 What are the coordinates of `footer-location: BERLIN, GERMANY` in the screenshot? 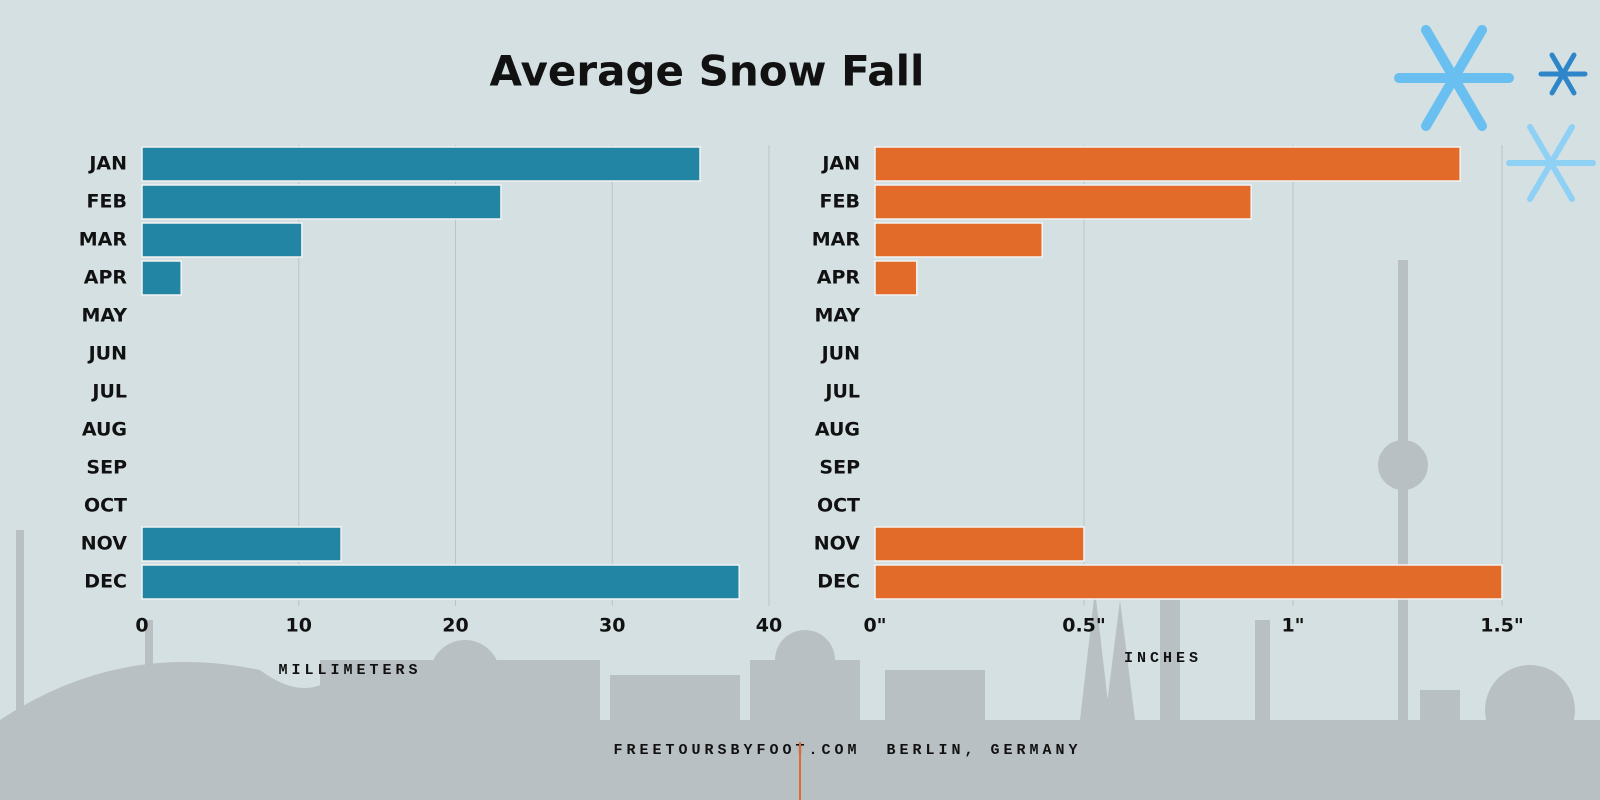 It's located at (983, 750).